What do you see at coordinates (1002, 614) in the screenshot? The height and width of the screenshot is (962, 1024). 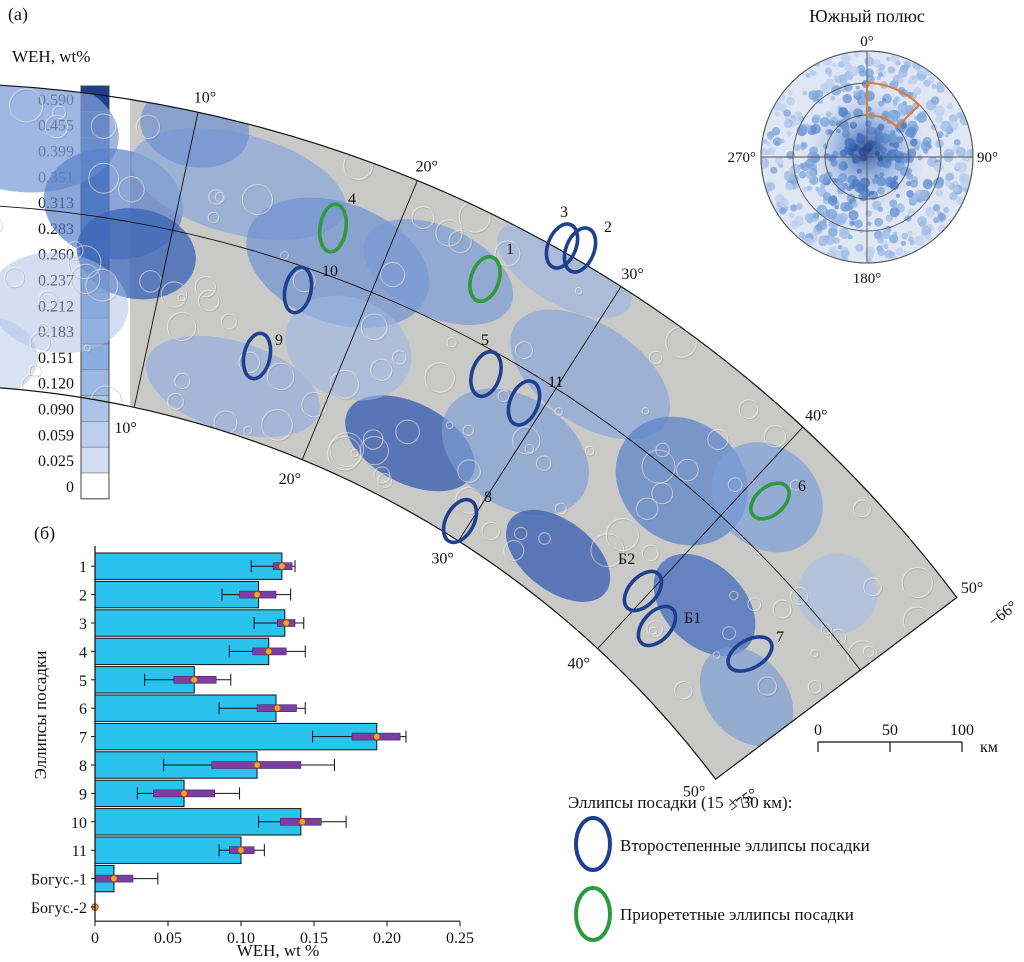 I see `lat-label: −66°` at bounding box center [1002, 614].